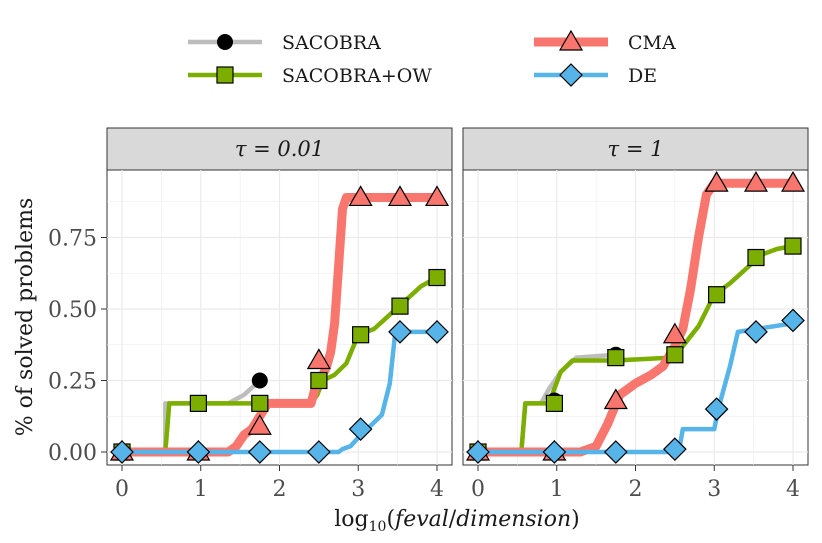 The height and width of the screenshot is (543, 822). What do you see at coordinates (357, 76) in the screenshot?
I see `legend-label-sacobra-ow: SACOBRA+OW` at bounding box center [357, 76].